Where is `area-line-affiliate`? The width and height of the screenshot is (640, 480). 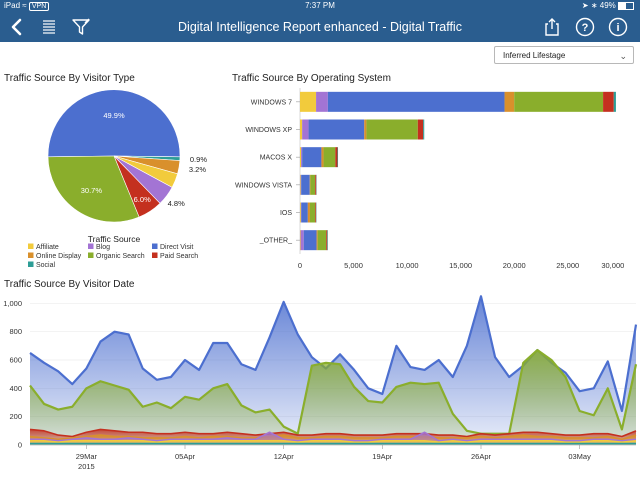 area-line-affiliate is located at coordinates (333, 441).